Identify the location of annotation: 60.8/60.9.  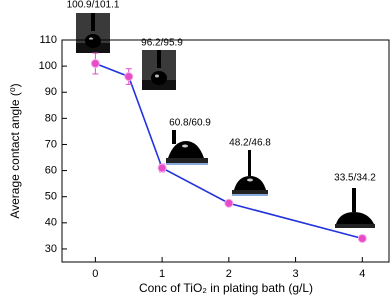
(190, 123).